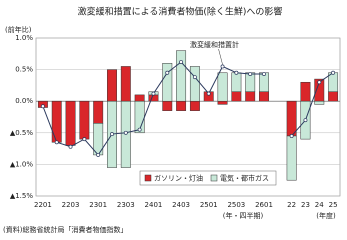  What do you see at coordinates (24, 38) in the screenshot?
I see `y-tick-label: 1.0%` at bounding box center [24, 38].